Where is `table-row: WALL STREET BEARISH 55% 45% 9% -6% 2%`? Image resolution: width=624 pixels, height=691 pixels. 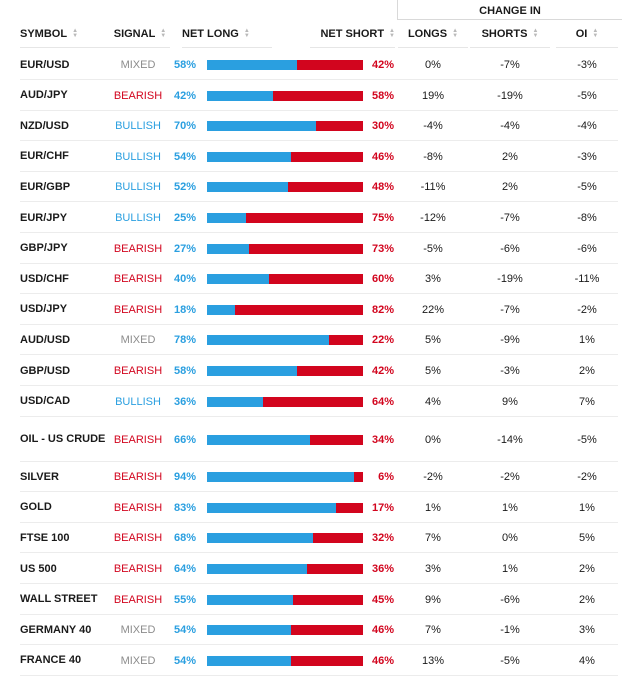 table-row: WALL STREET BEARISH 55% 45% 9% -6% 2% is located at coordinates (312, 600).